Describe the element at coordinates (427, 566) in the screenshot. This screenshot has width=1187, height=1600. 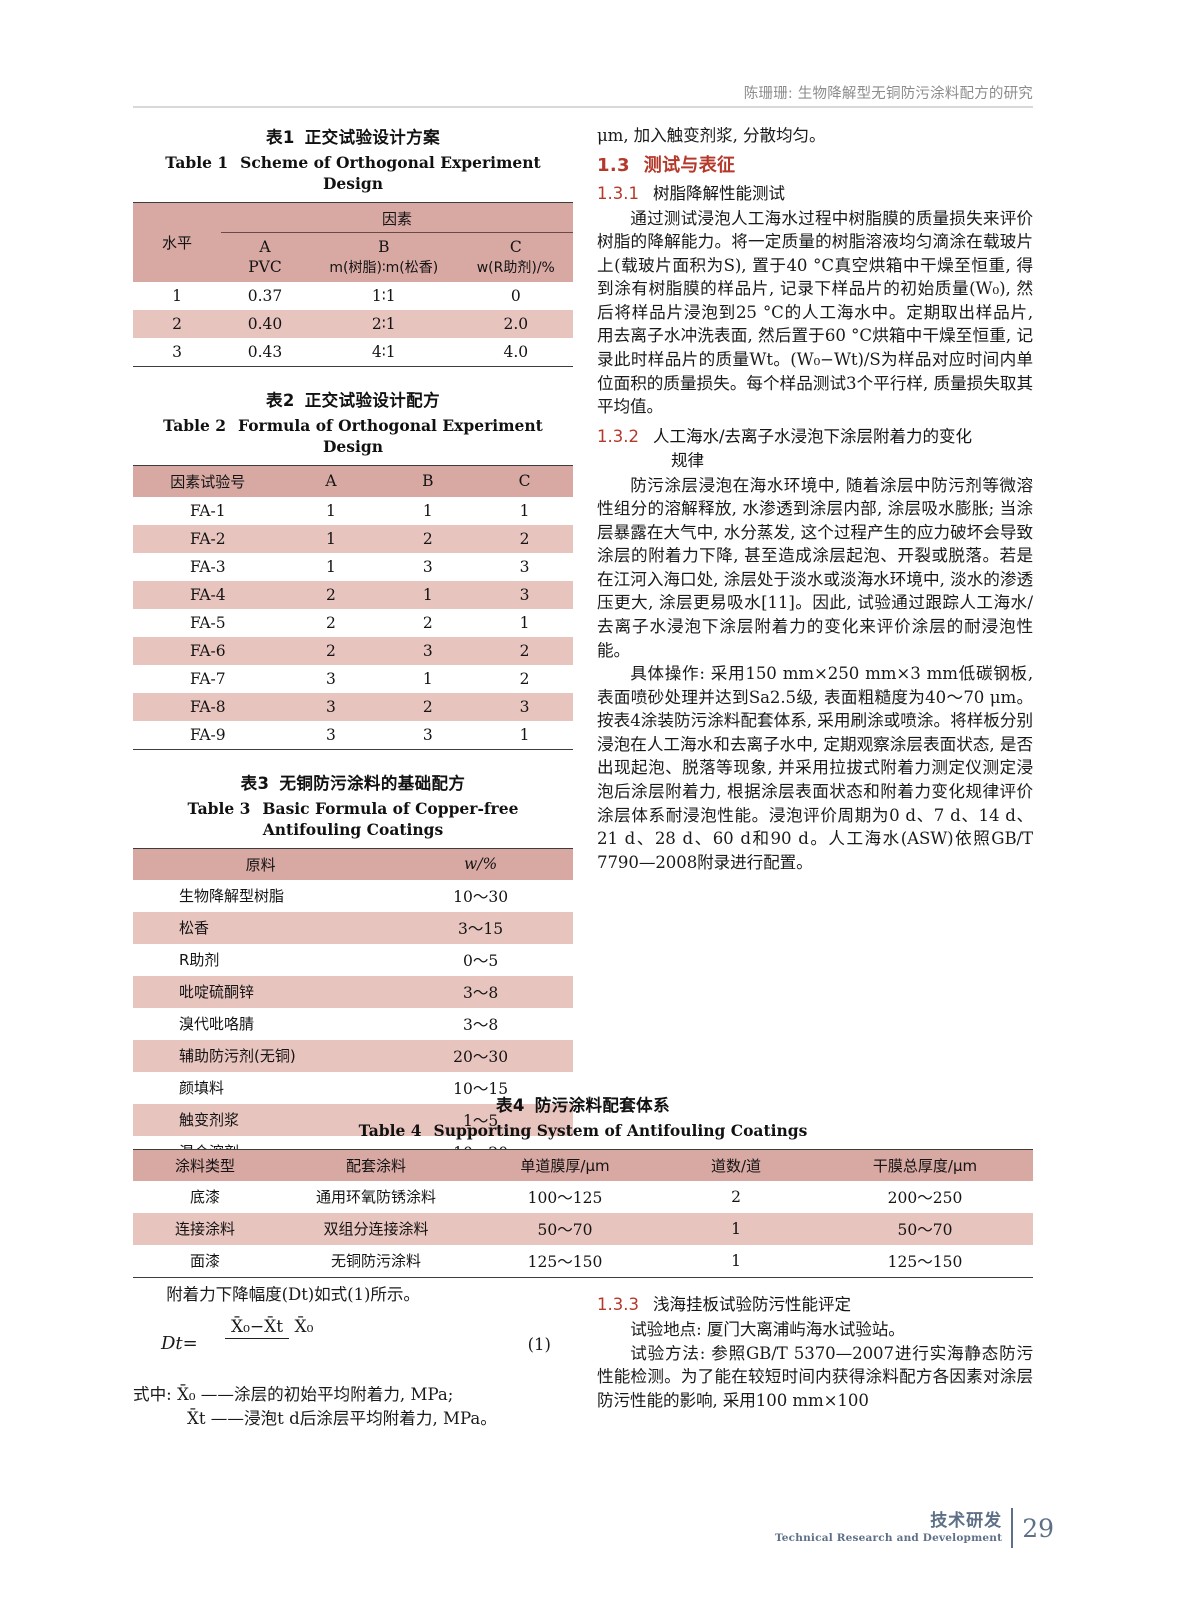
I see `table-2-r2-c2: 3` at that location.